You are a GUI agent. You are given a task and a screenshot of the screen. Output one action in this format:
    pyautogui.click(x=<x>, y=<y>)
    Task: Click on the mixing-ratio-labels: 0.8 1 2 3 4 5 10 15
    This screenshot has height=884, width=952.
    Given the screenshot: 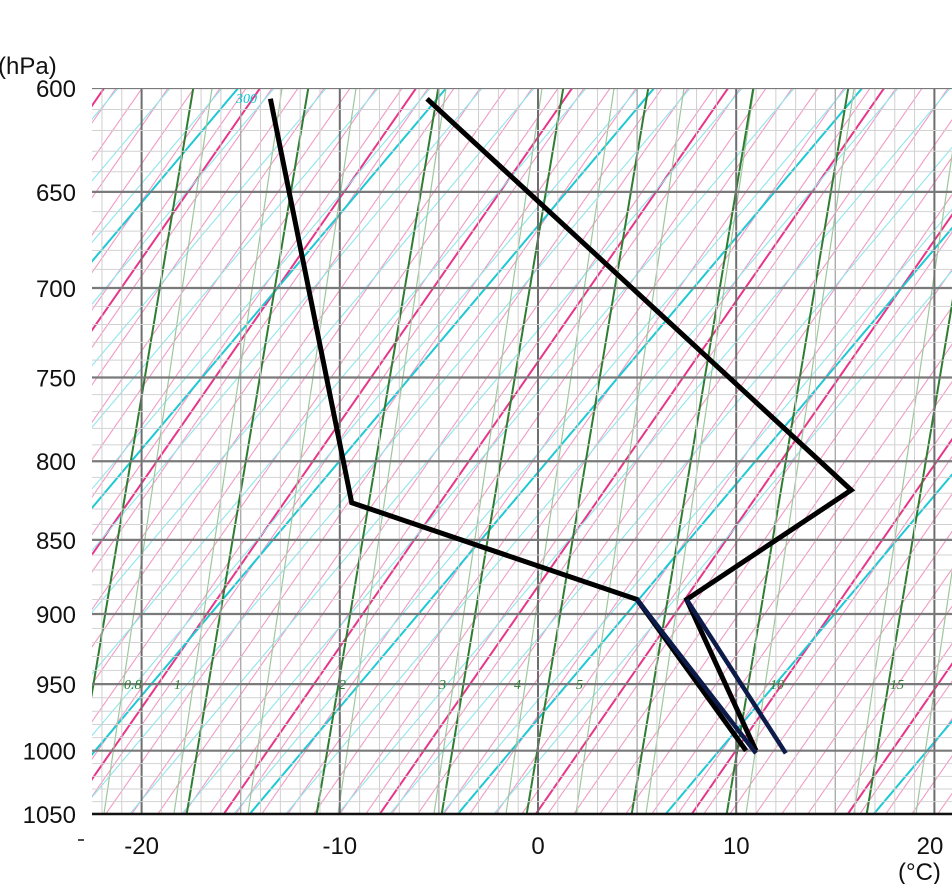 What is the action you would take?
    pyautogui.click(x=514, y=685)
    